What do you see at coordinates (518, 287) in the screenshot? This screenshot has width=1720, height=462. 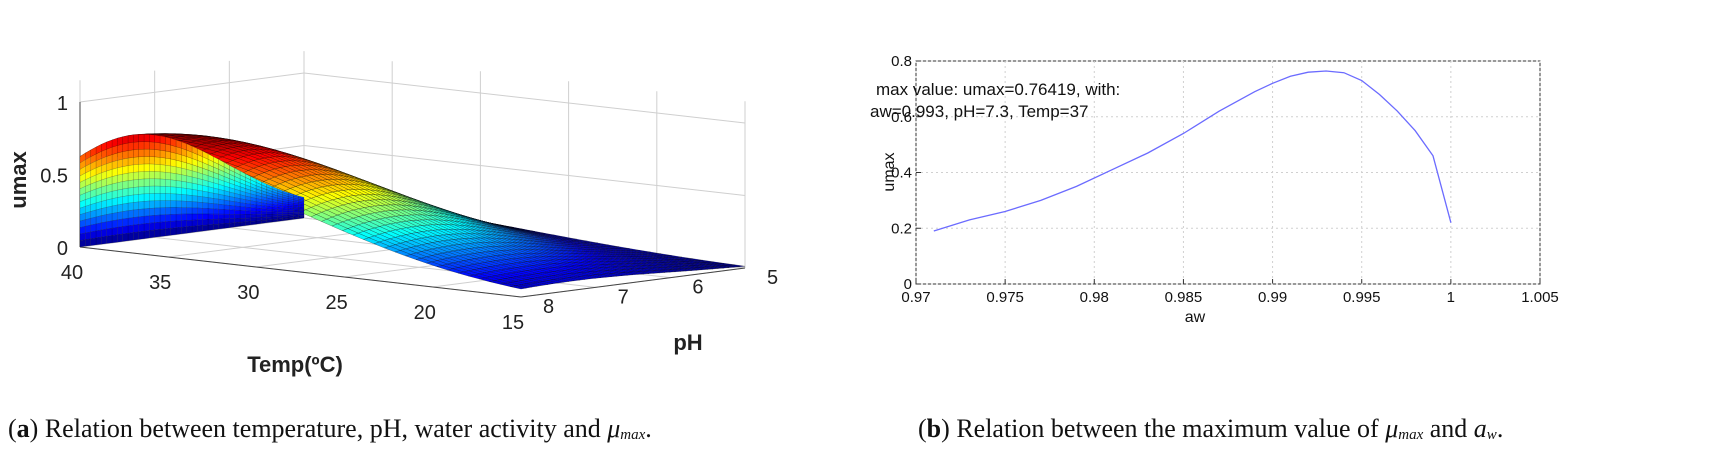 I see `surface-patch` at bounding box center [518, 287].